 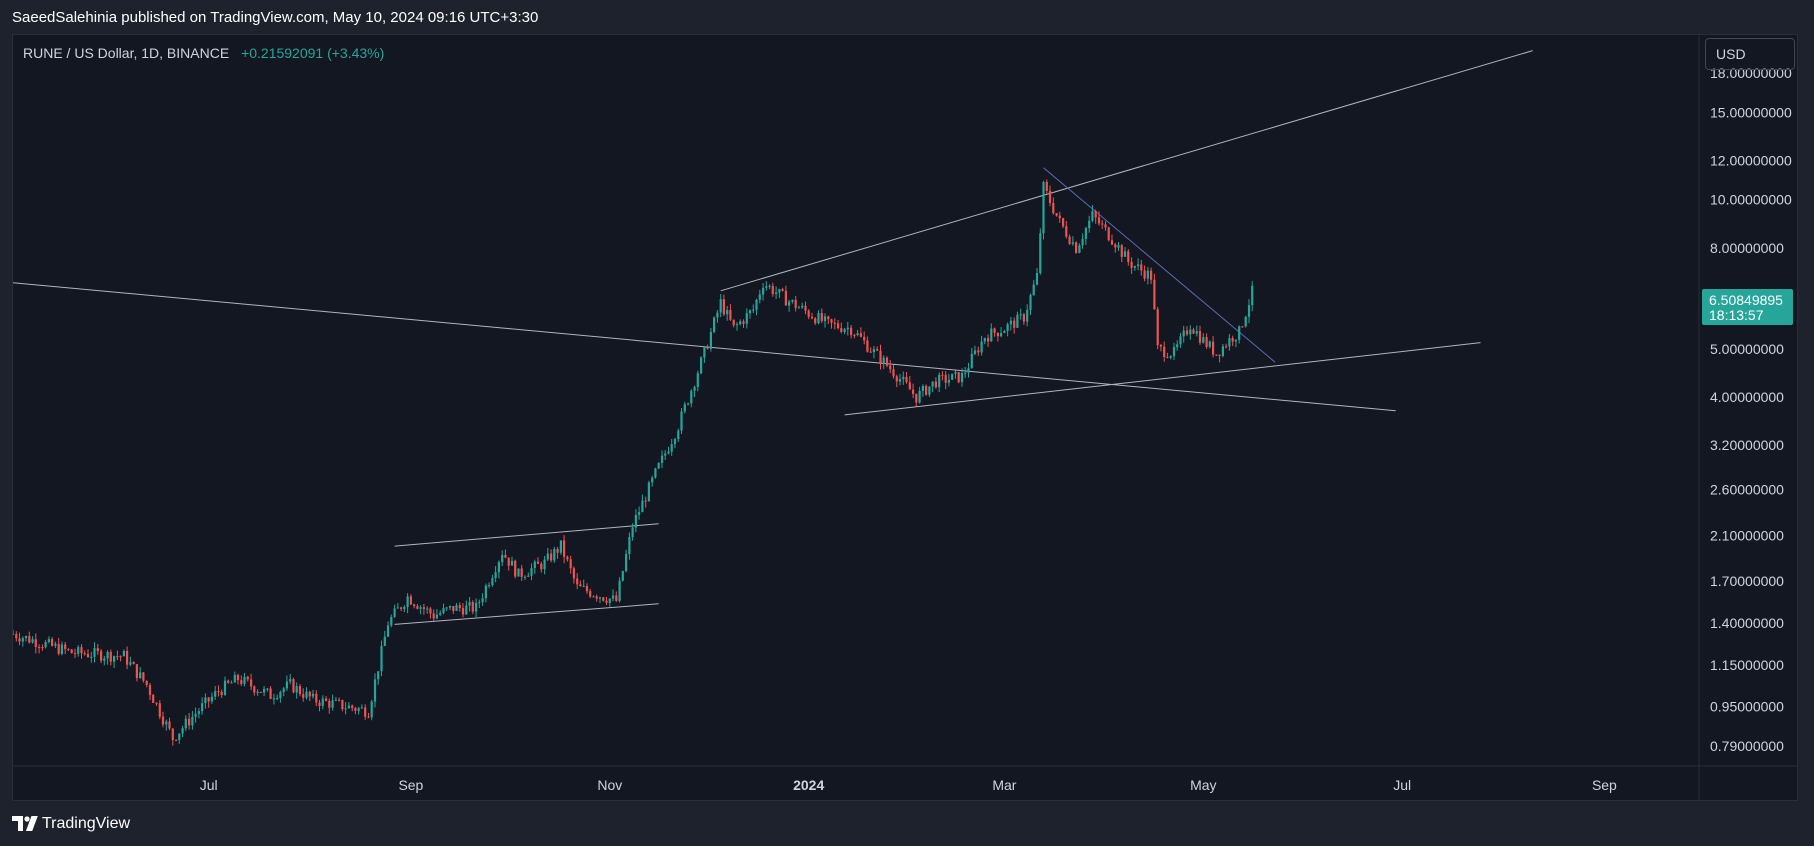 I want to click on tradingview-logo-icon, so click(x=25, y=823).